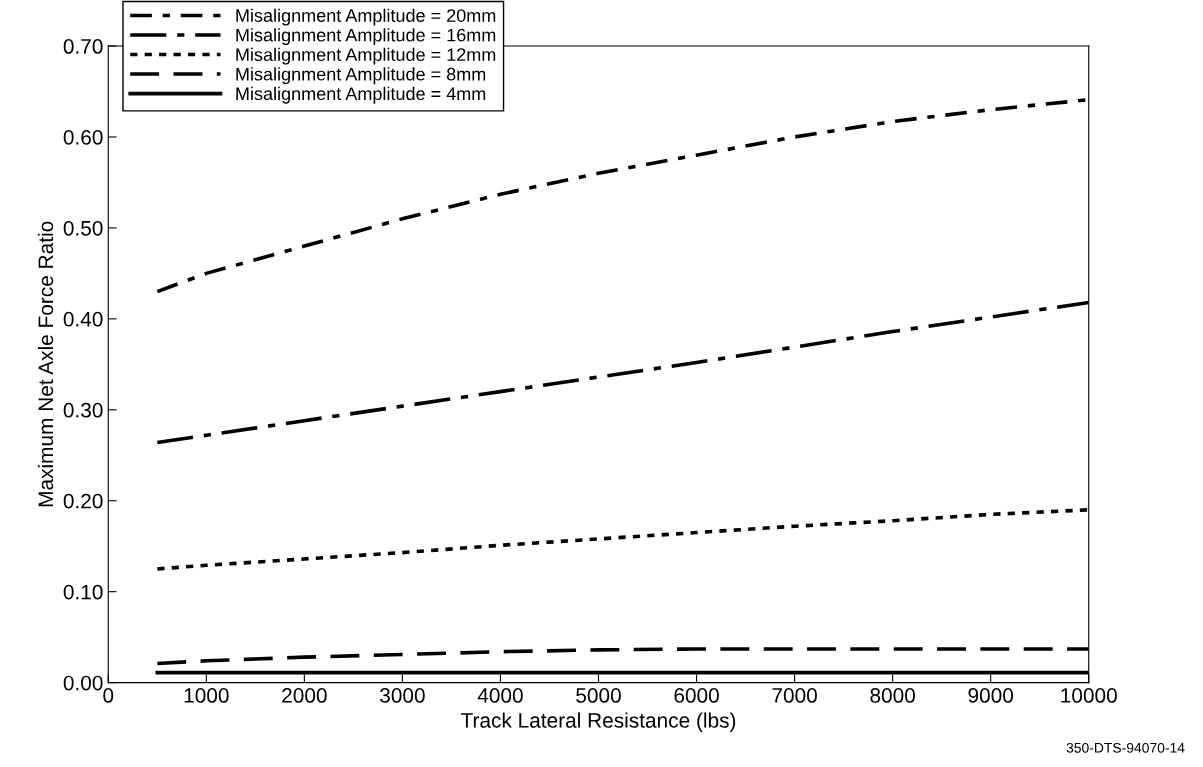  What do you see at coordinates (206, 695) in the screenshot?
I see `x-tick-label: 1000` at bounding box center [206, 695].